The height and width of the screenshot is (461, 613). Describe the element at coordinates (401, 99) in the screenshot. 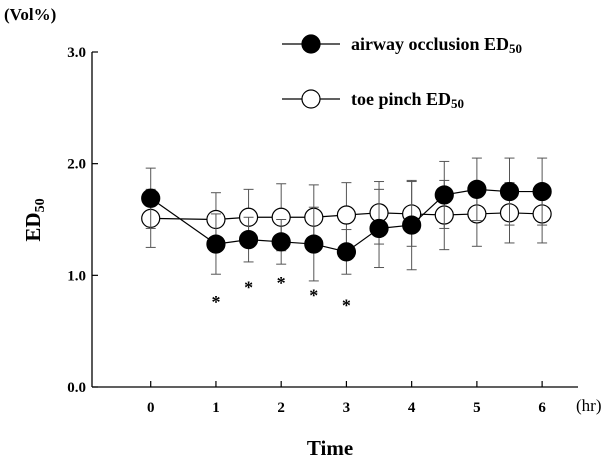

I see `legend-label-toe-pinch-main: toe pinch ED` at that location.